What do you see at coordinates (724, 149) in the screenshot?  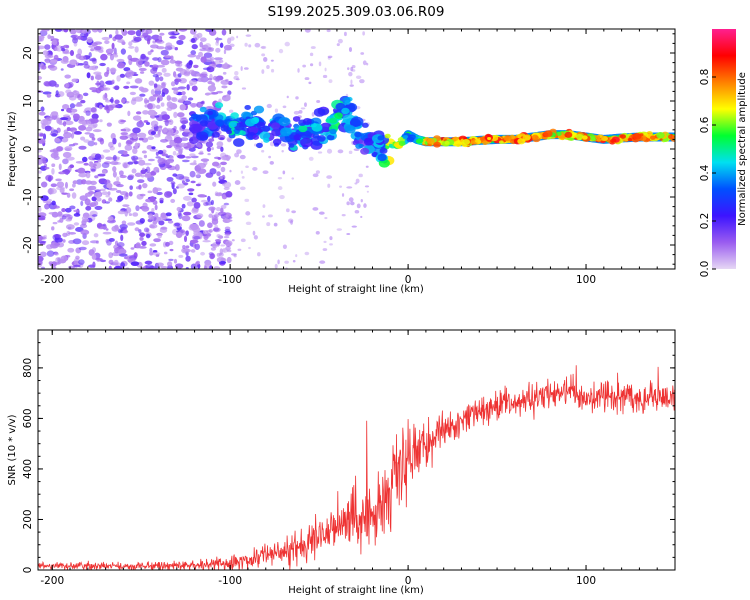 I see `colorbar-gradient` at bounding box center [724, 149].